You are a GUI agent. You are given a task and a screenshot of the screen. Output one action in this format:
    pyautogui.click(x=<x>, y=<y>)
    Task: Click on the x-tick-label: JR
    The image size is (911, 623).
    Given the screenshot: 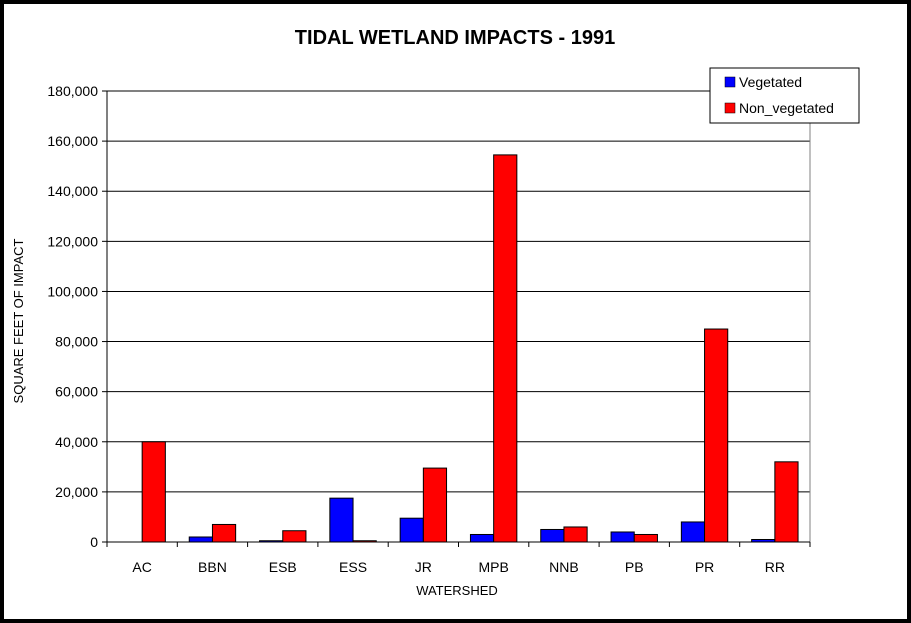 What is the action you would take?
    pyautogui.click(x=423, y=567)
    